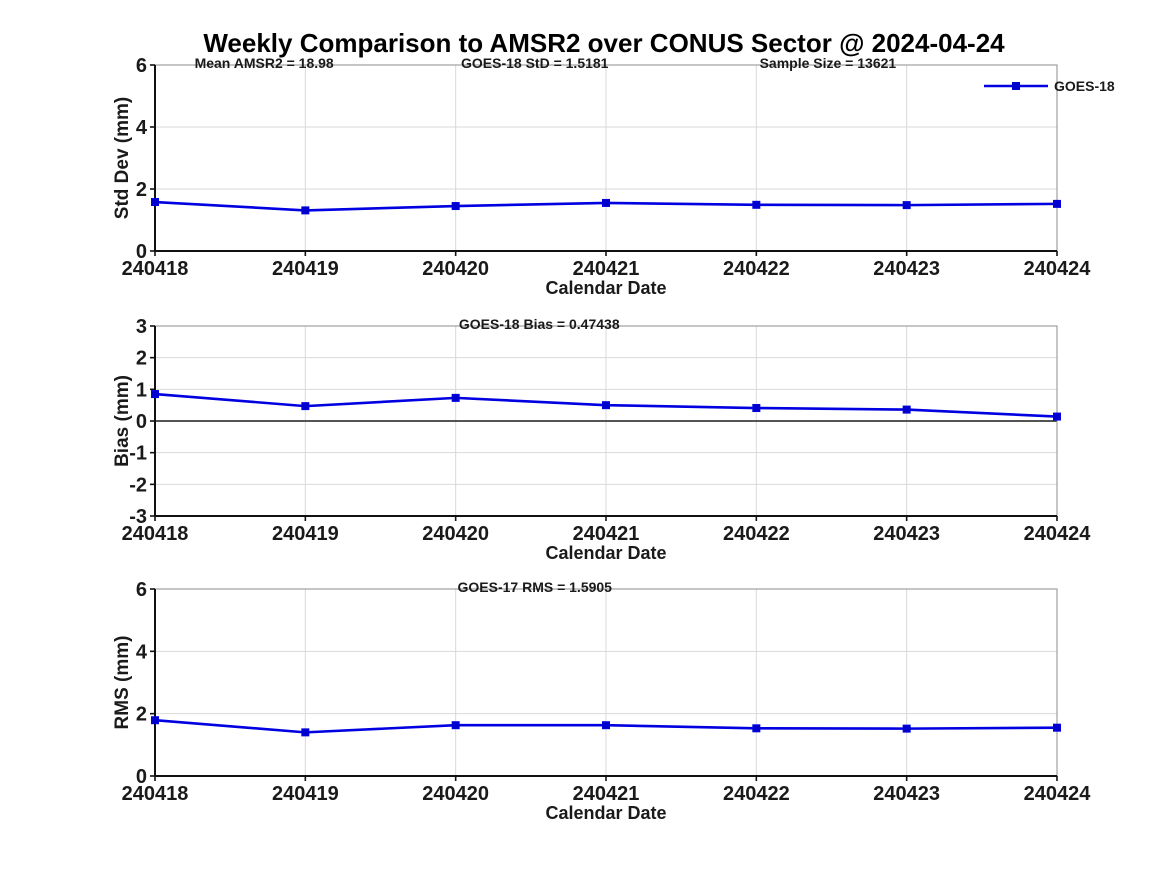 Image resolution: width=1167 pixels, height=875 pixels. What do you see at coordinates (138, 454) in the screenshot?
I see `y-tick-label: -1` at bounding box center [138, 454].